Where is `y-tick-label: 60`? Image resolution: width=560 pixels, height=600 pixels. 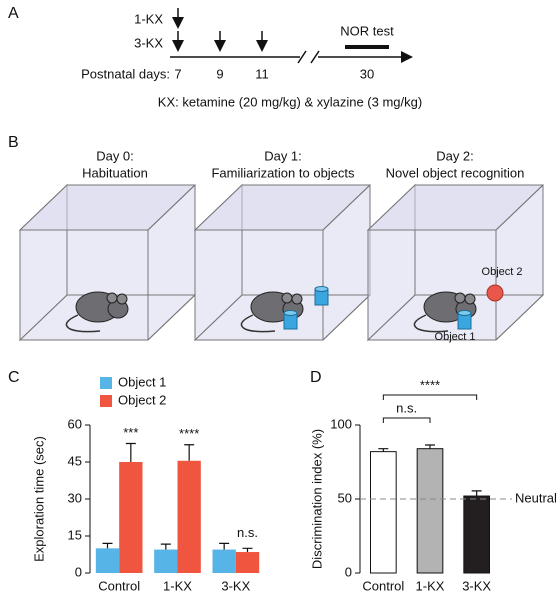 y-tick-label: 60 is located at coordinates (75, 423).